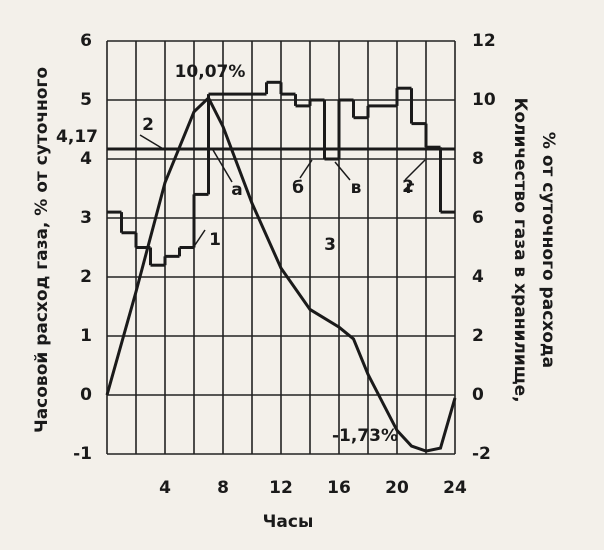  What do you see at coordinates (42, 250) in the screenshot?
I see `y-axis-label: Часовой расход газа, % от суточного` at bounding box center [42, 250].